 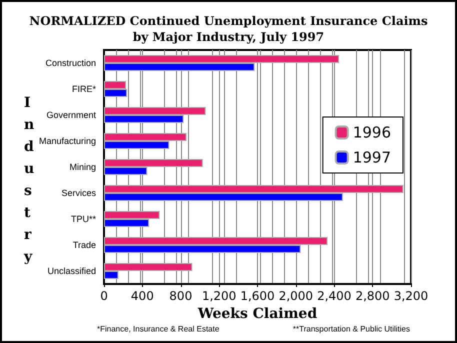 What do you see at coordinates (104, 296) in the screenshot?
I see `x-tick-label: 0` at bounding box center [104, 296].